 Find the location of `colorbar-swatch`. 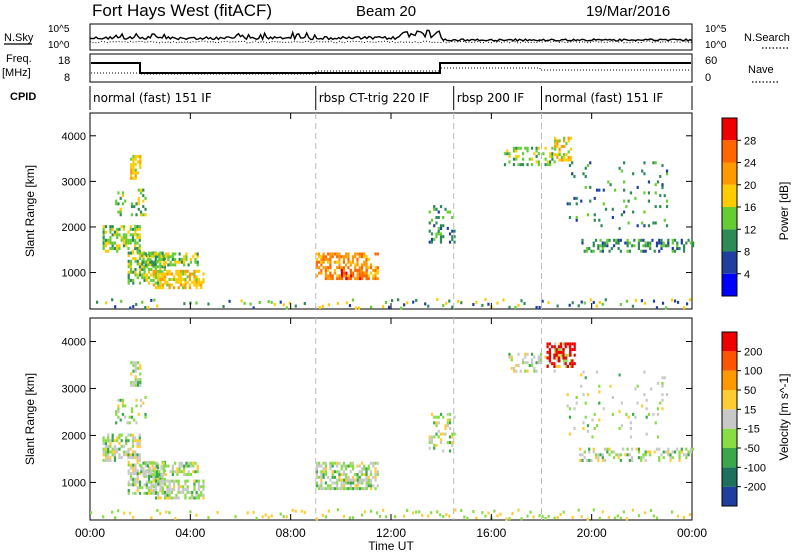

colorbar-swatch is located at coordinates (729, 438).